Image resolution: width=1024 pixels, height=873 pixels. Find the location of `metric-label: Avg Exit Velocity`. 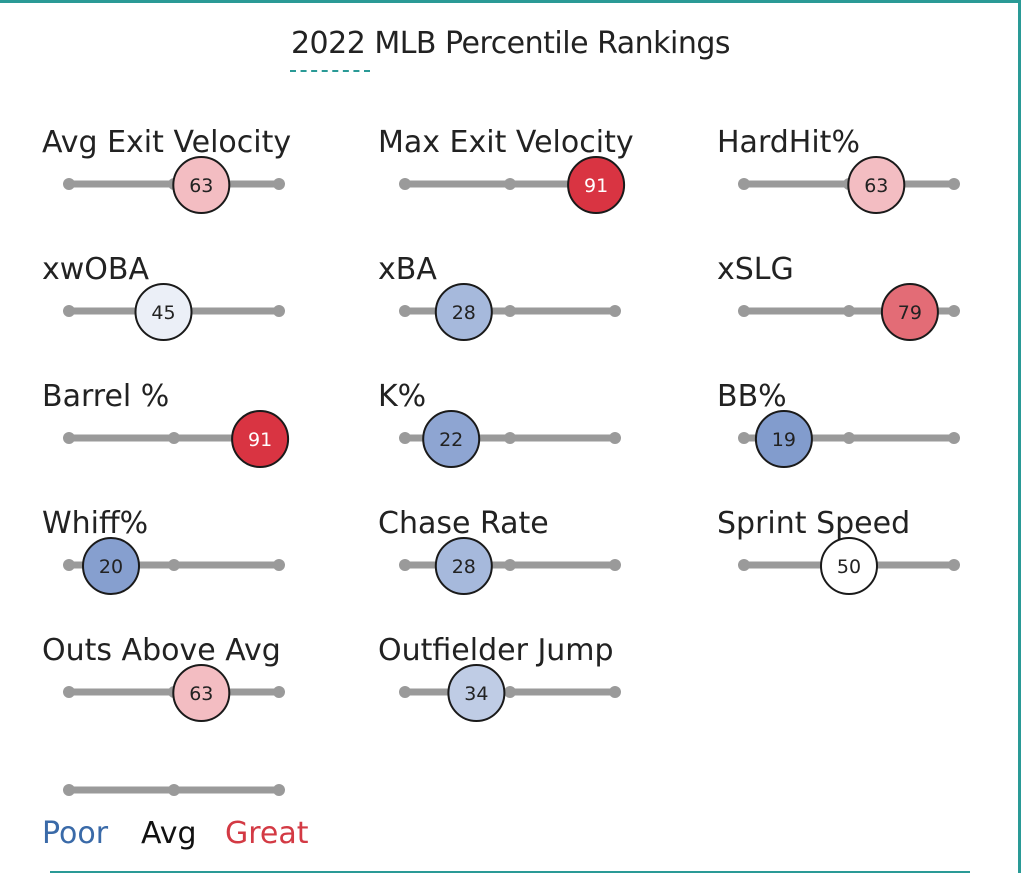

metric-label: Avg Exit Velocity is located at coordinates (166, 142).